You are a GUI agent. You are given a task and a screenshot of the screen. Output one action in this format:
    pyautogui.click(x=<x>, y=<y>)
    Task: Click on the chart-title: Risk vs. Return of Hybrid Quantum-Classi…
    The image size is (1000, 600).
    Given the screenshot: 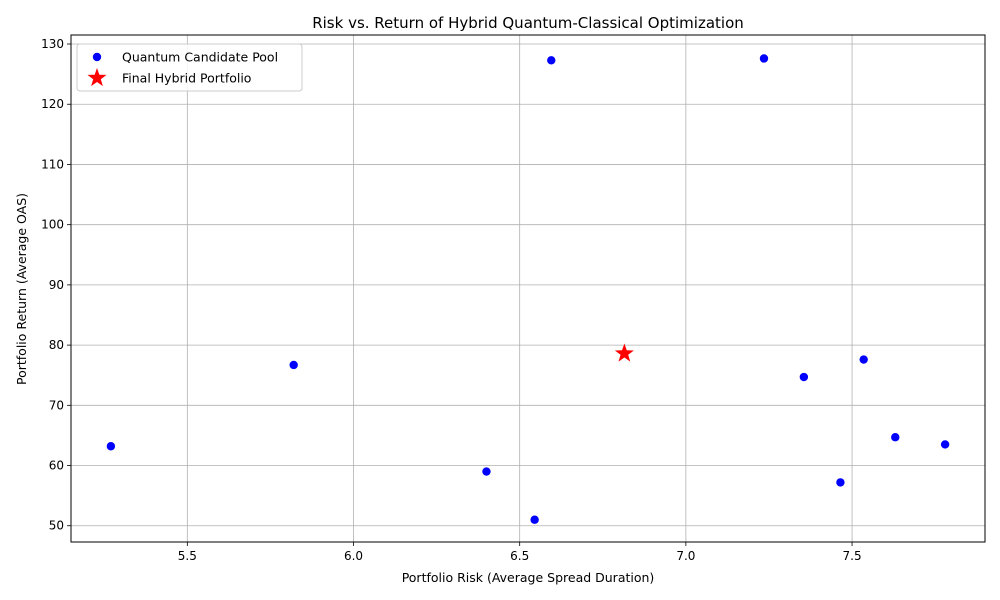 What is the action you would take?
    pyautogui.click(x=528, y=23)
    